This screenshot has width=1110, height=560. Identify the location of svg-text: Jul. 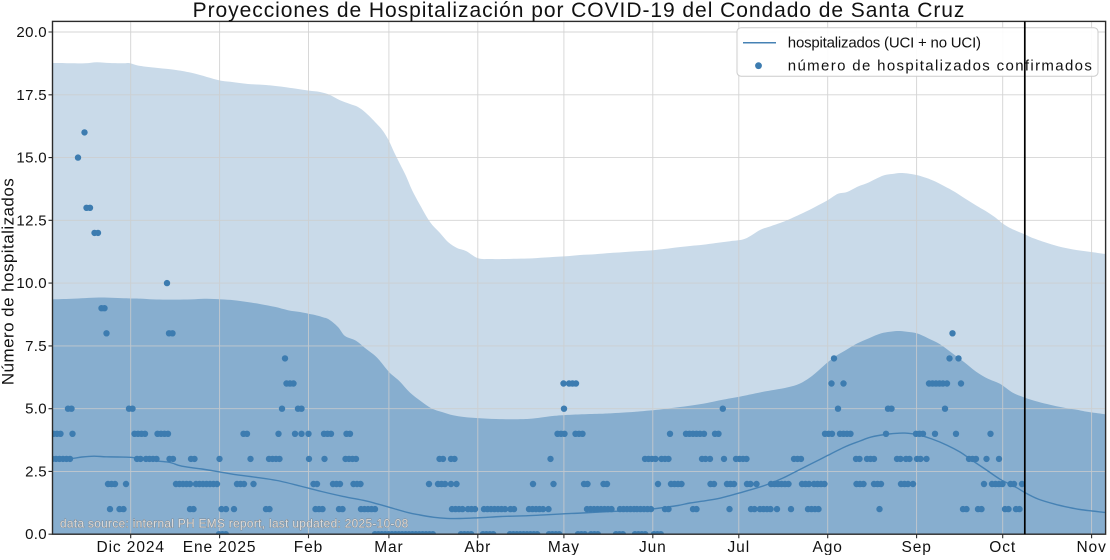
(739, 547).